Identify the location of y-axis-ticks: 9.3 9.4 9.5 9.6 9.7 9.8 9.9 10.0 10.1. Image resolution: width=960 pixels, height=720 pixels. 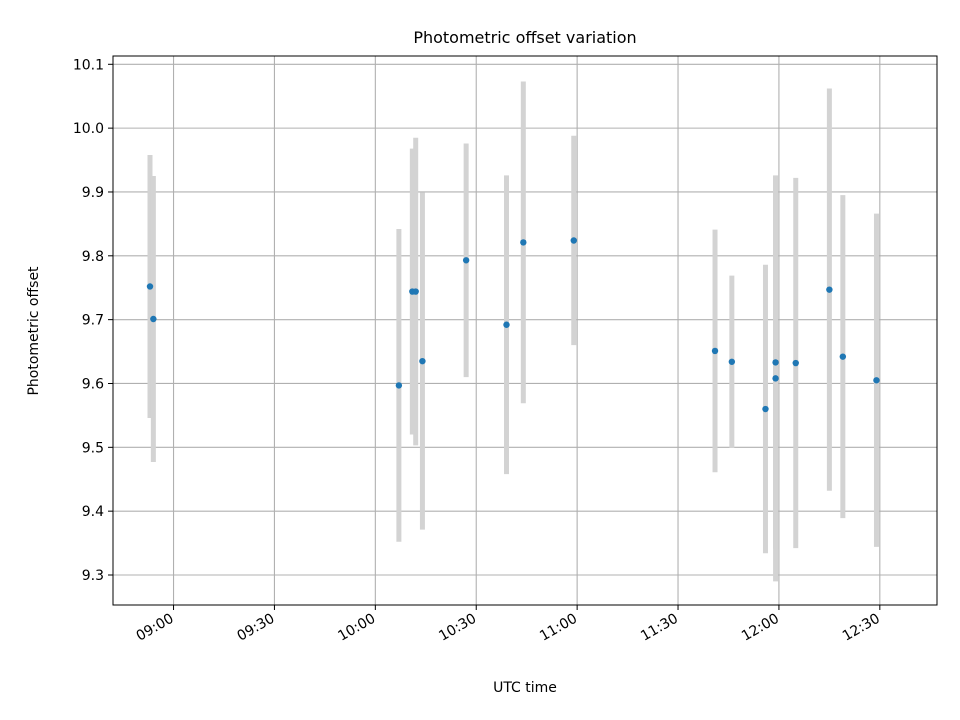
(93, 320).